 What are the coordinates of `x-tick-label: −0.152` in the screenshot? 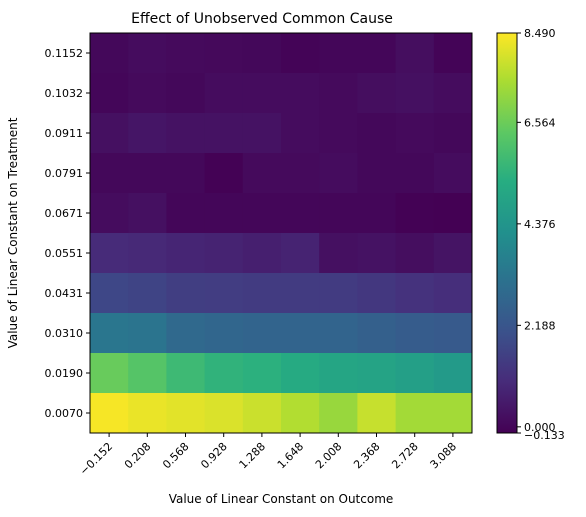 It's located at (96, 459).